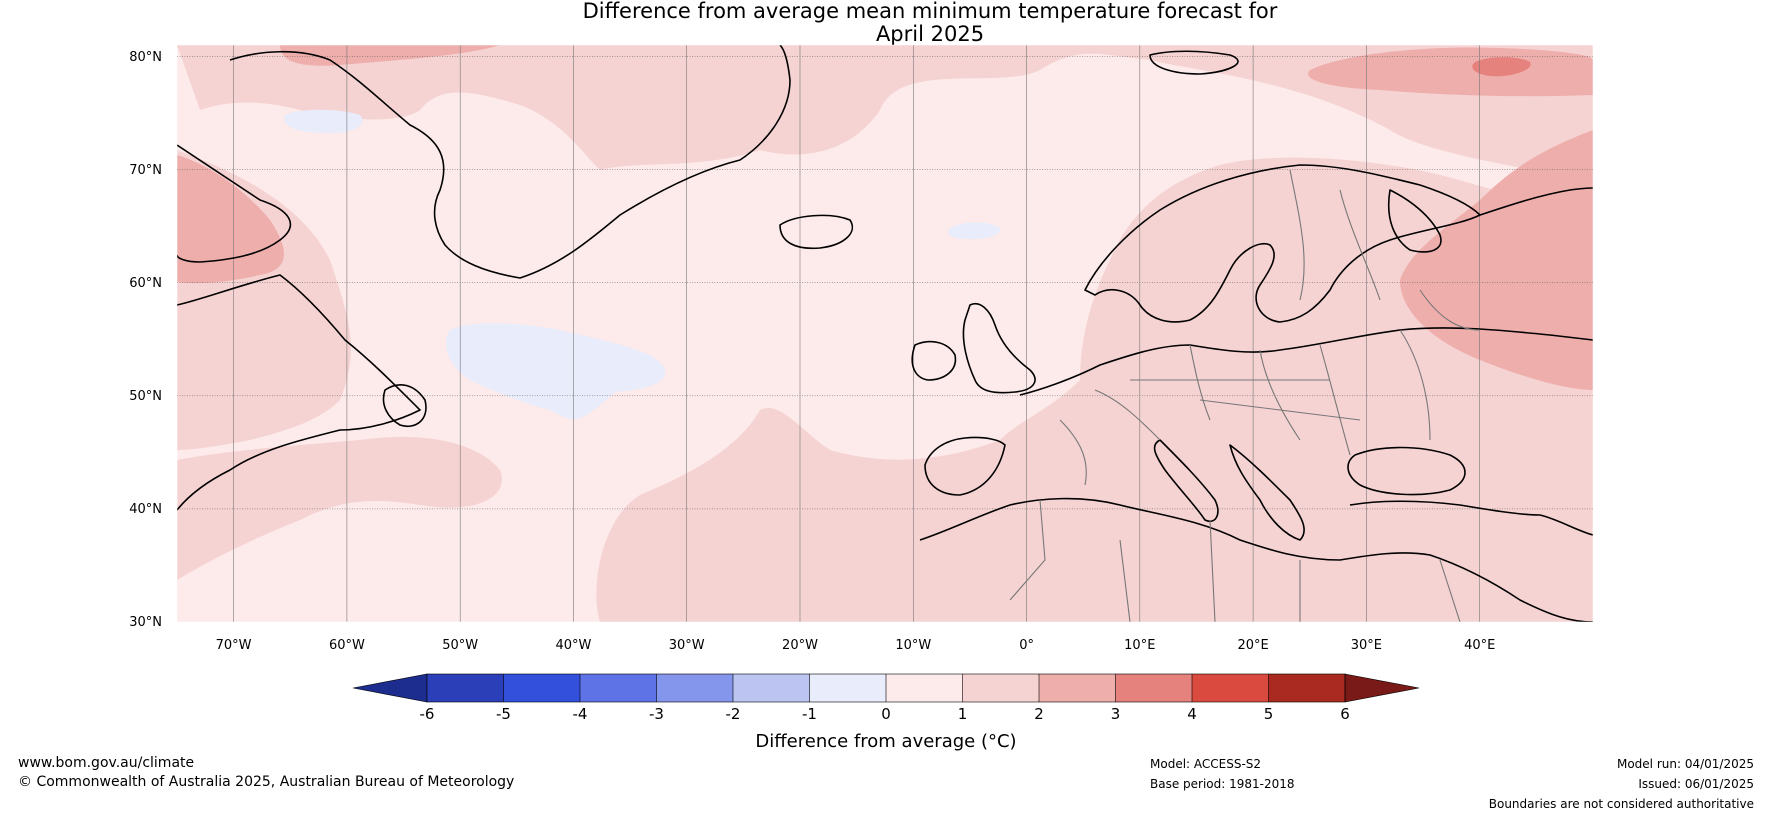  Describe the element at coordinates (465, 688) in the screenshot. I see `colorbar-bin-neg6-neg5` at that location.